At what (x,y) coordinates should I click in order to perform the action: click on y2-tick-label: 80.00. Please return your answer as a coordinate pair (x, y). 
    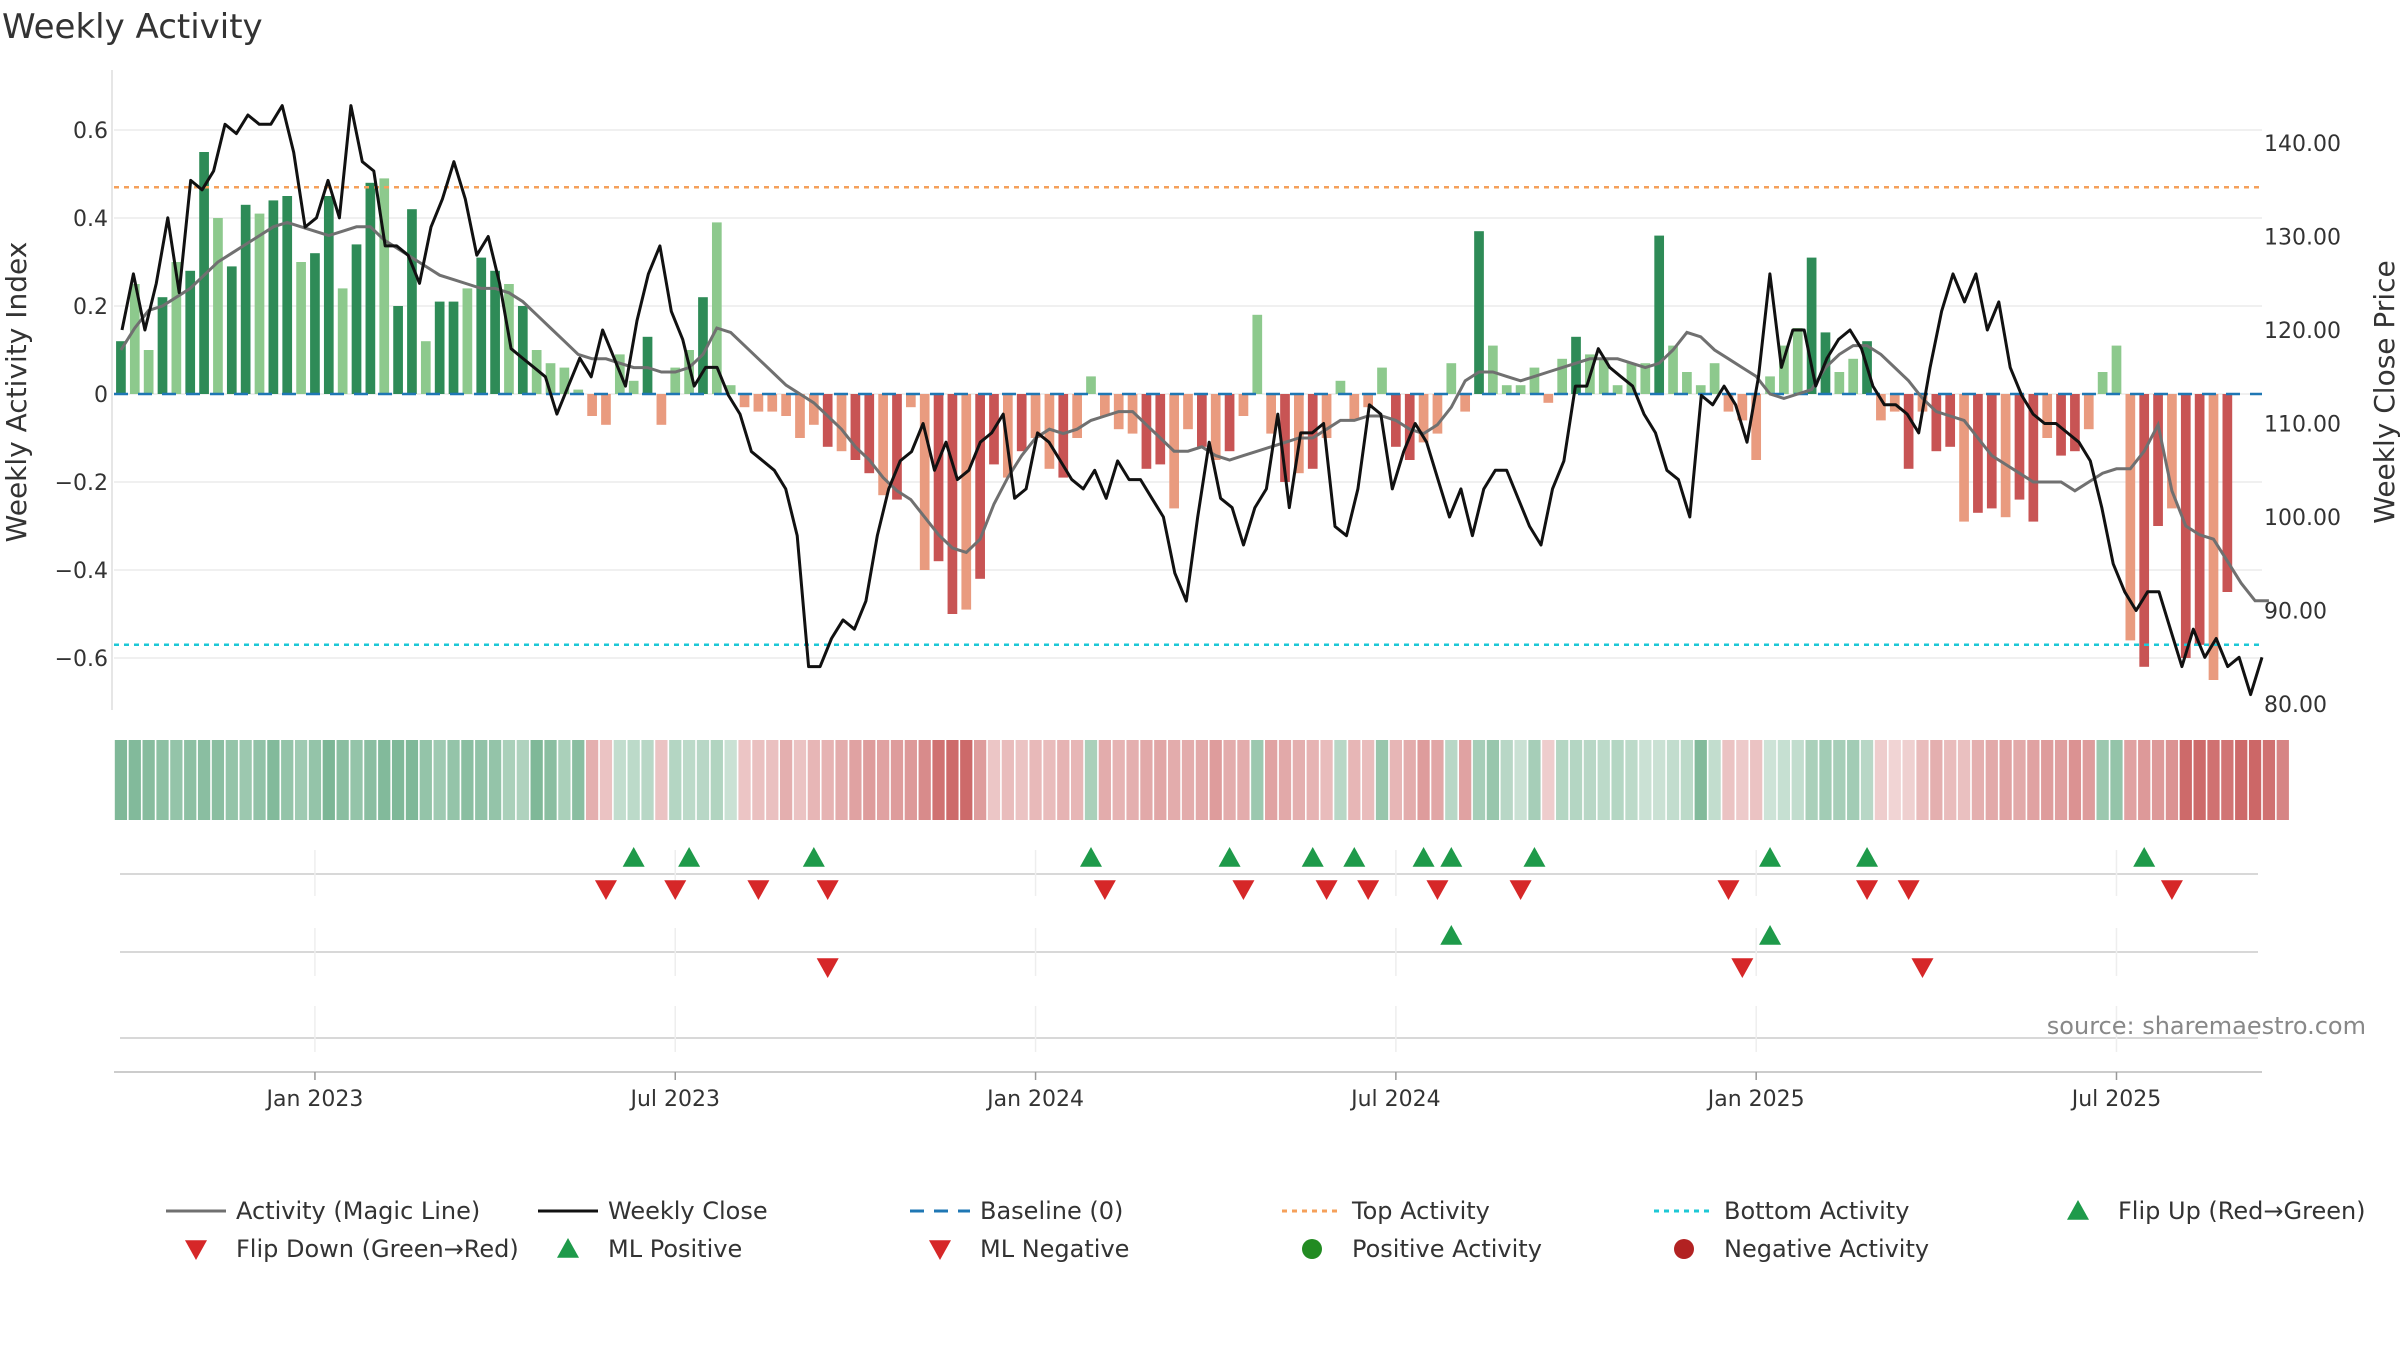
    Looking at the image, I should click on (2295, 705).